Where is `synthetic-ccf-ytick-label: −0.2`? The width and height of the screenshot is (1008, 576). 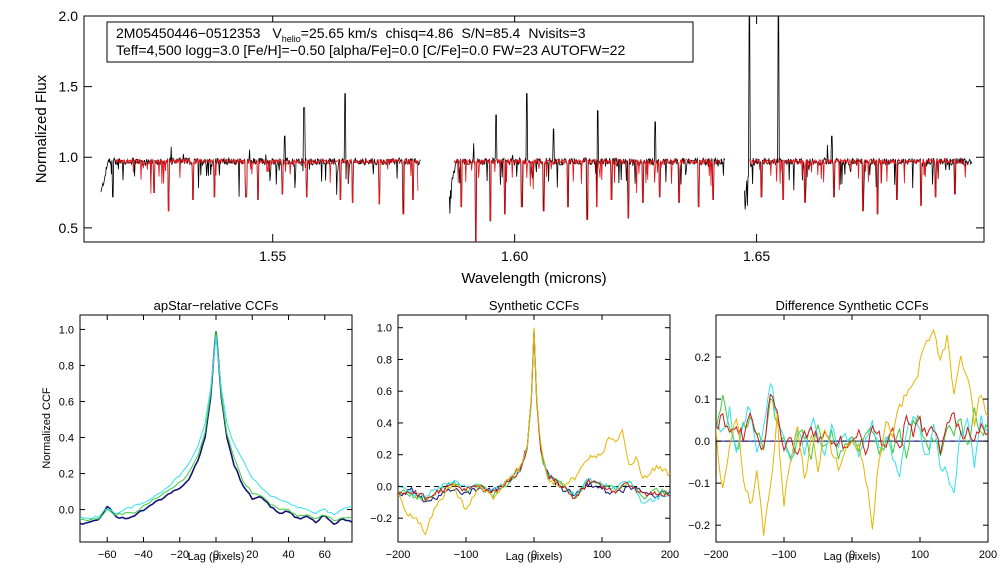
synthetic-ccf-ytick-label: −0.2 is located at coordinates (381, 519).